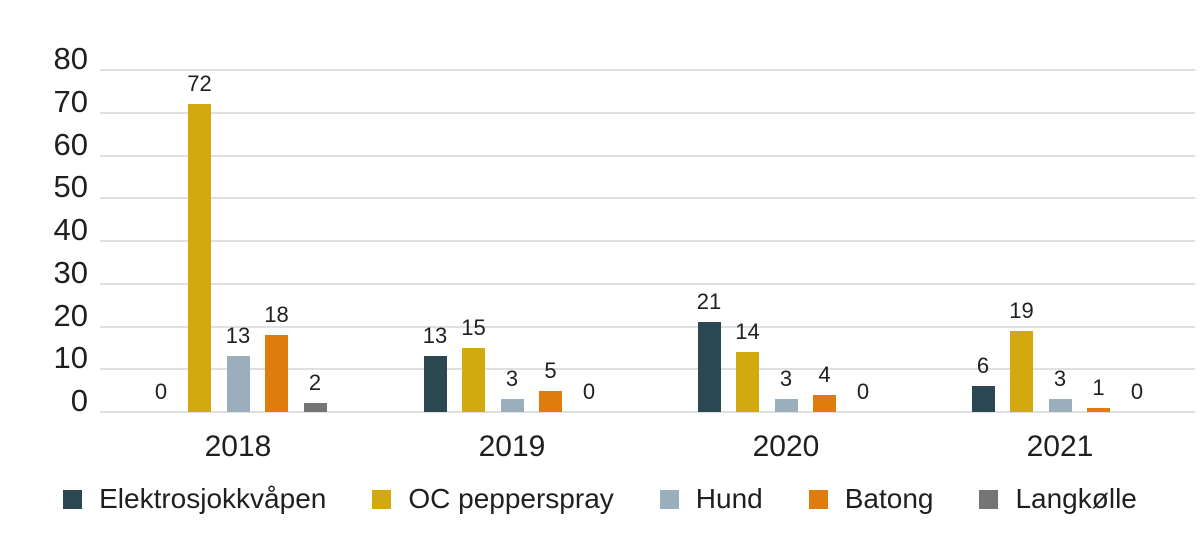 The image size is (1200, 534). Describe the element at coordinates (824, 403) in the screenshot. I see `bar-batong-2020` at that location.